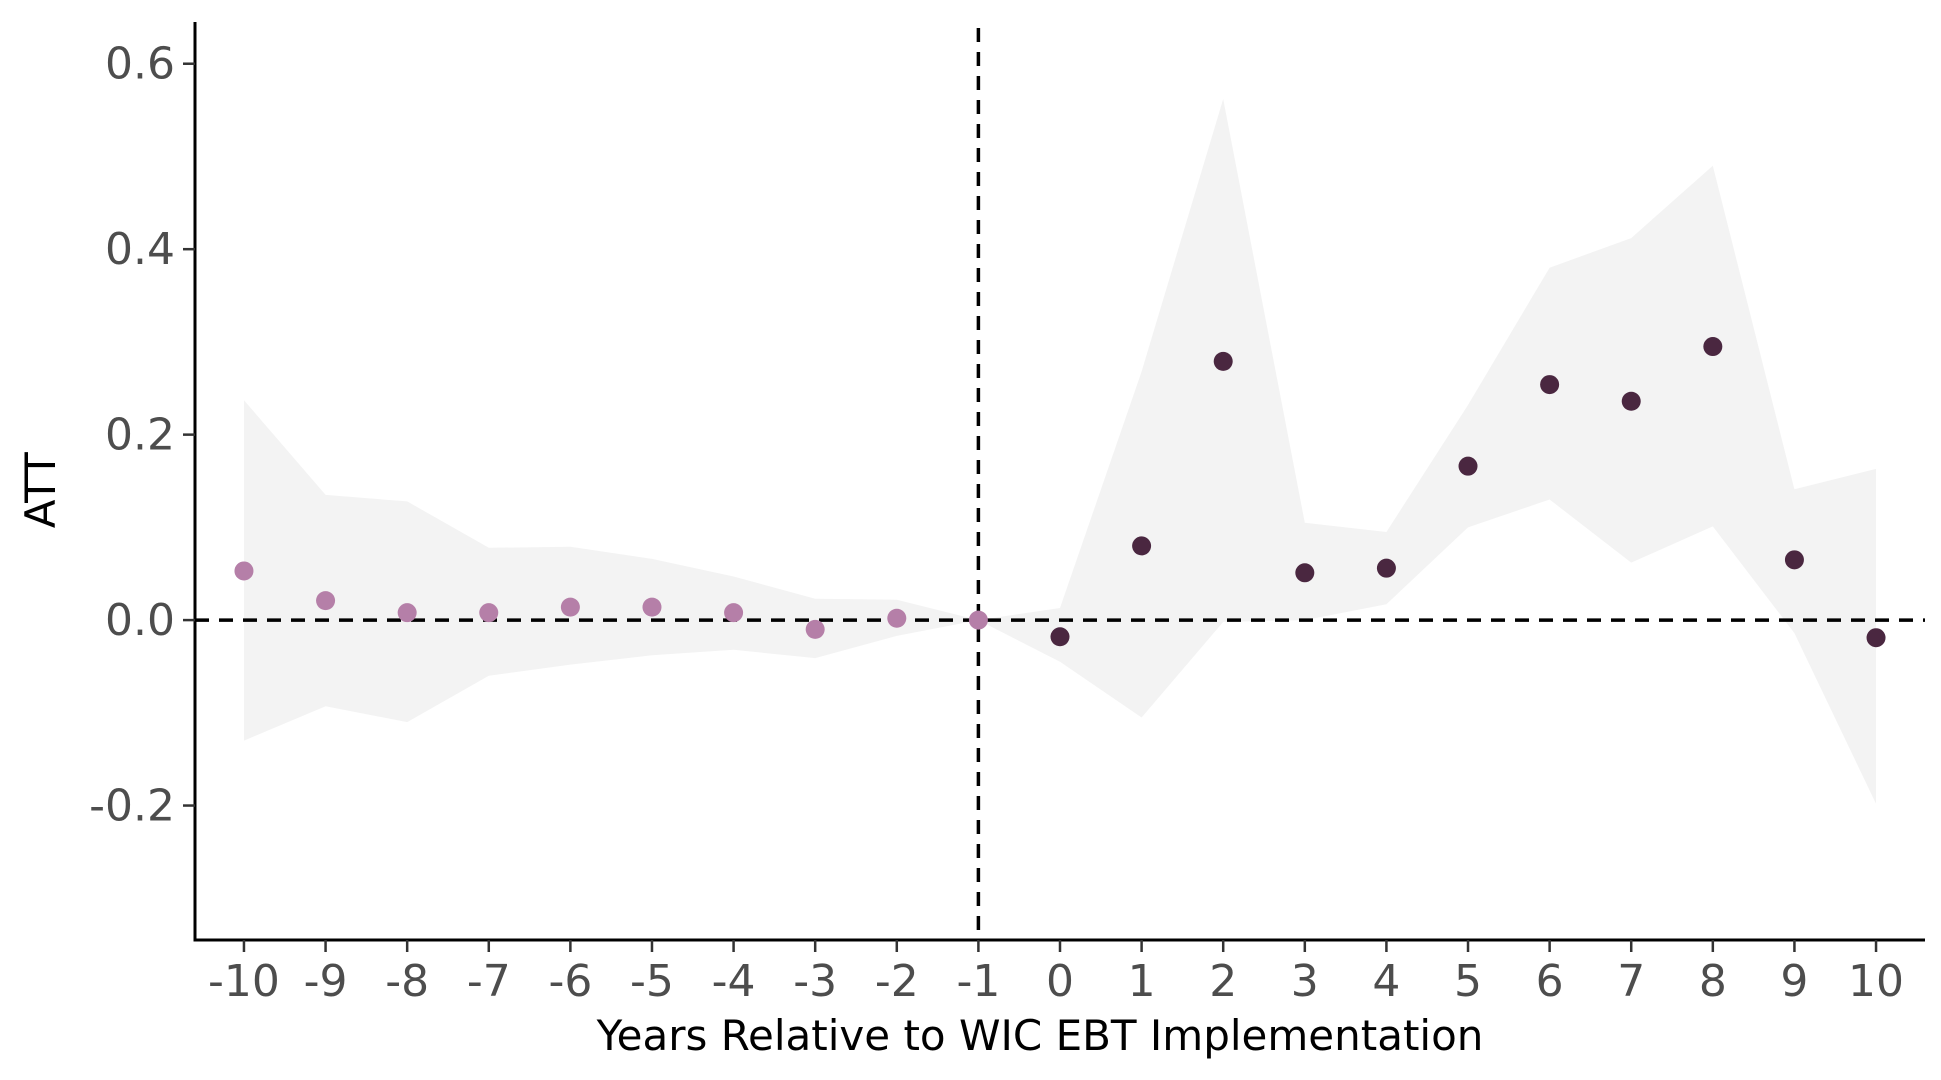 Image resolution: width=1941 pixels, height=1080 pixels. I want to click on x-tick-label: 9, so click(1794, 981).